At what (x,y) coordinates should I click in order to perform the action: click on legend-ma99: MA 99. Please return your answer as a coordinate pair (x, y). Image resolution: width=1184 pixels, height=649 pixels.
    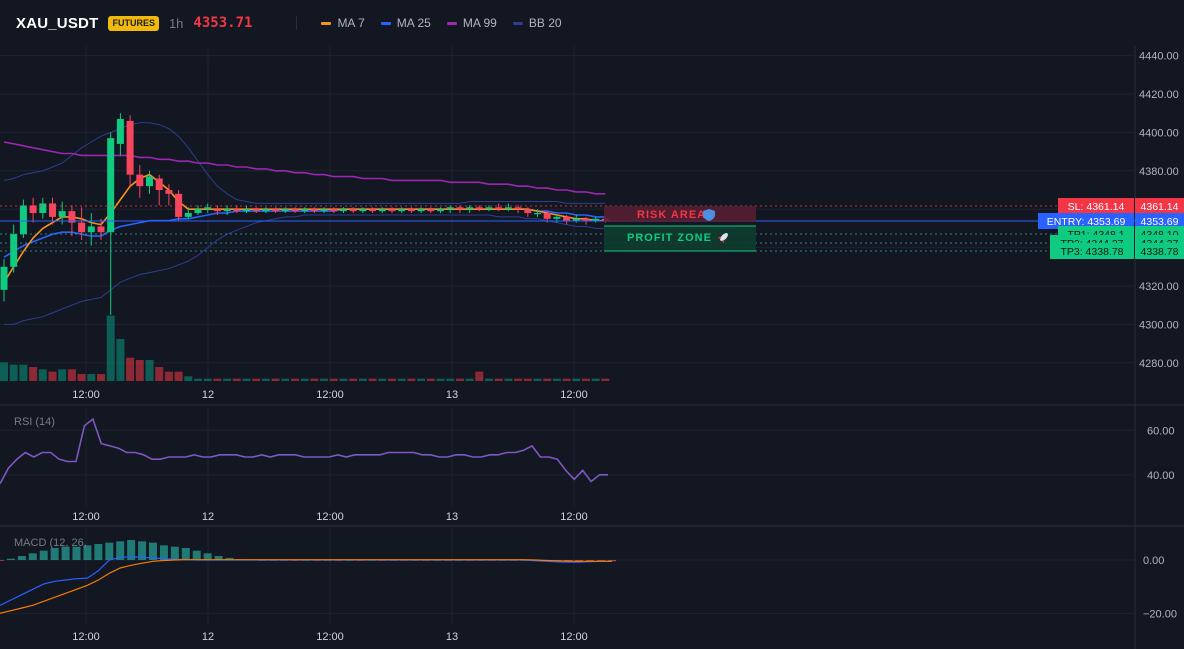
    Looking at the image, I should click on (471, 23).